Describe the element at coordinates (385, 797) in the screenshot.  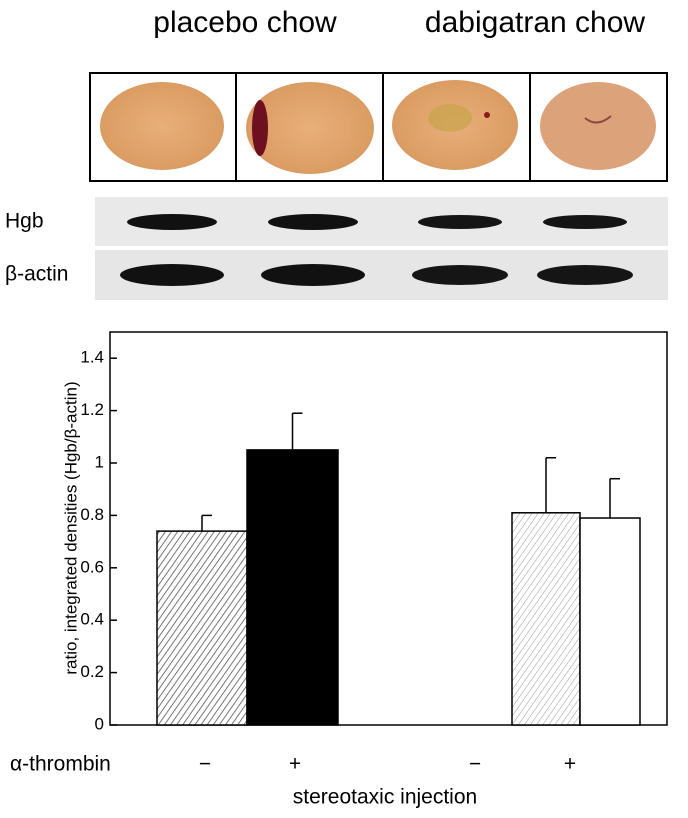
I see `x-axis-title: stereotaxic injection` at that location.